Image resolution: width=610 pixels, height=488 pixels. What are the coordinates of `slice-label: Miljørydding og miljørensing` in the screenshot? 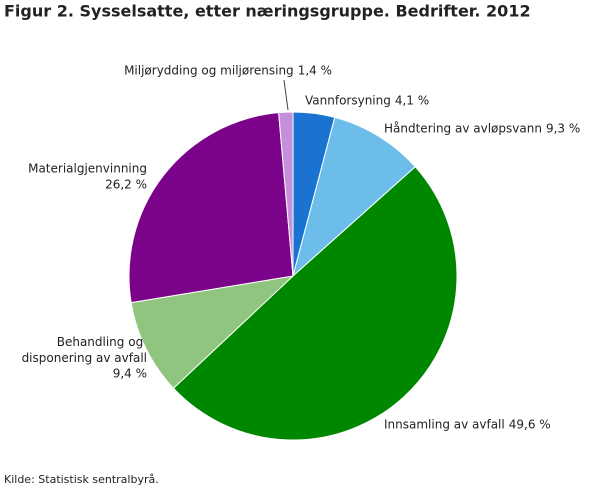 It's located at (209, 71).